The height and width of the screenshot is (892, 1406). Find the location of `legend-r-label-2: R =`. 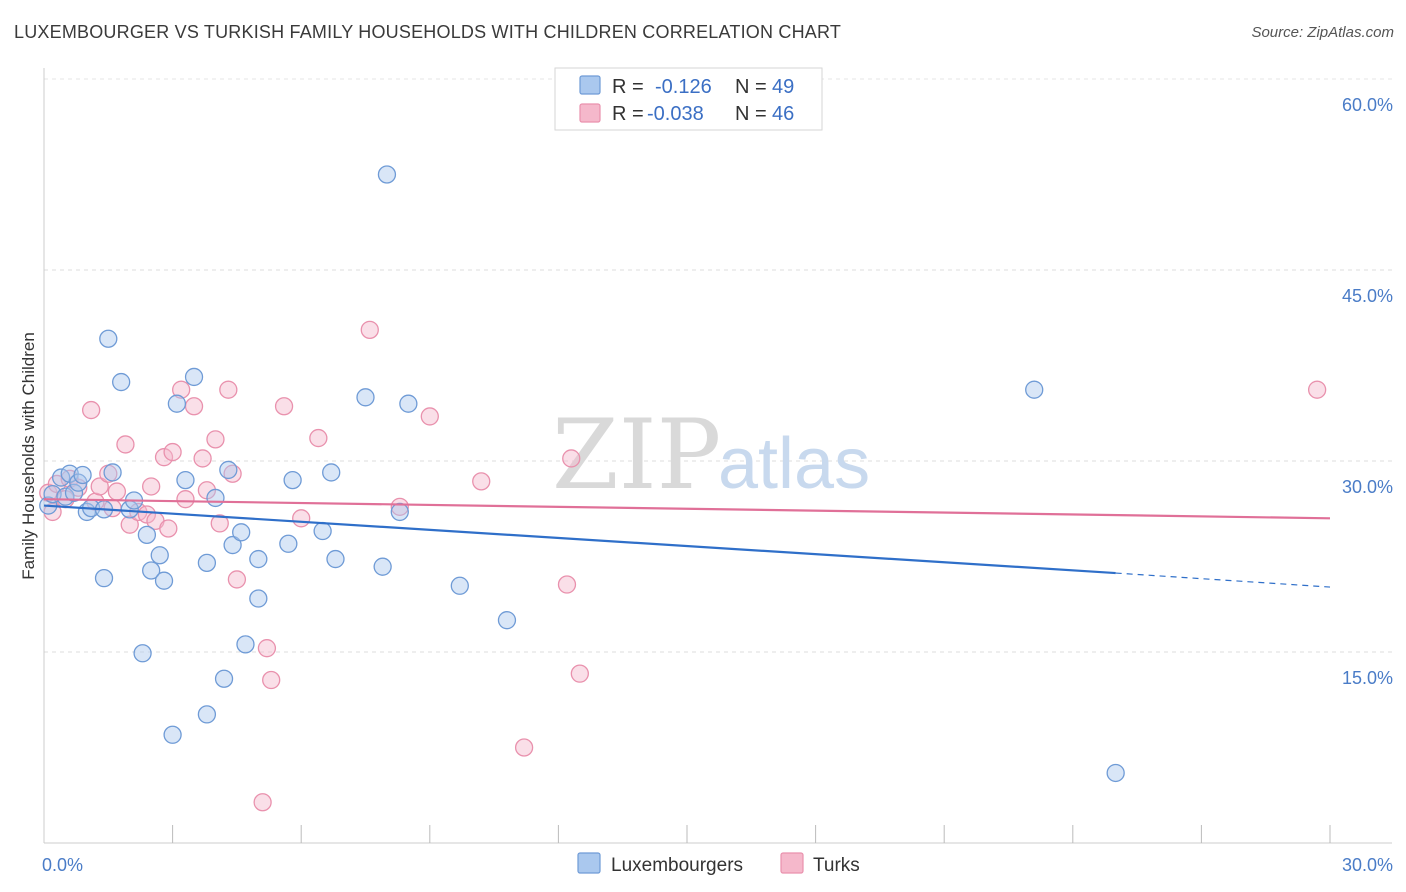

legend-r-label-2: R = is located at coordinates (628, 114).